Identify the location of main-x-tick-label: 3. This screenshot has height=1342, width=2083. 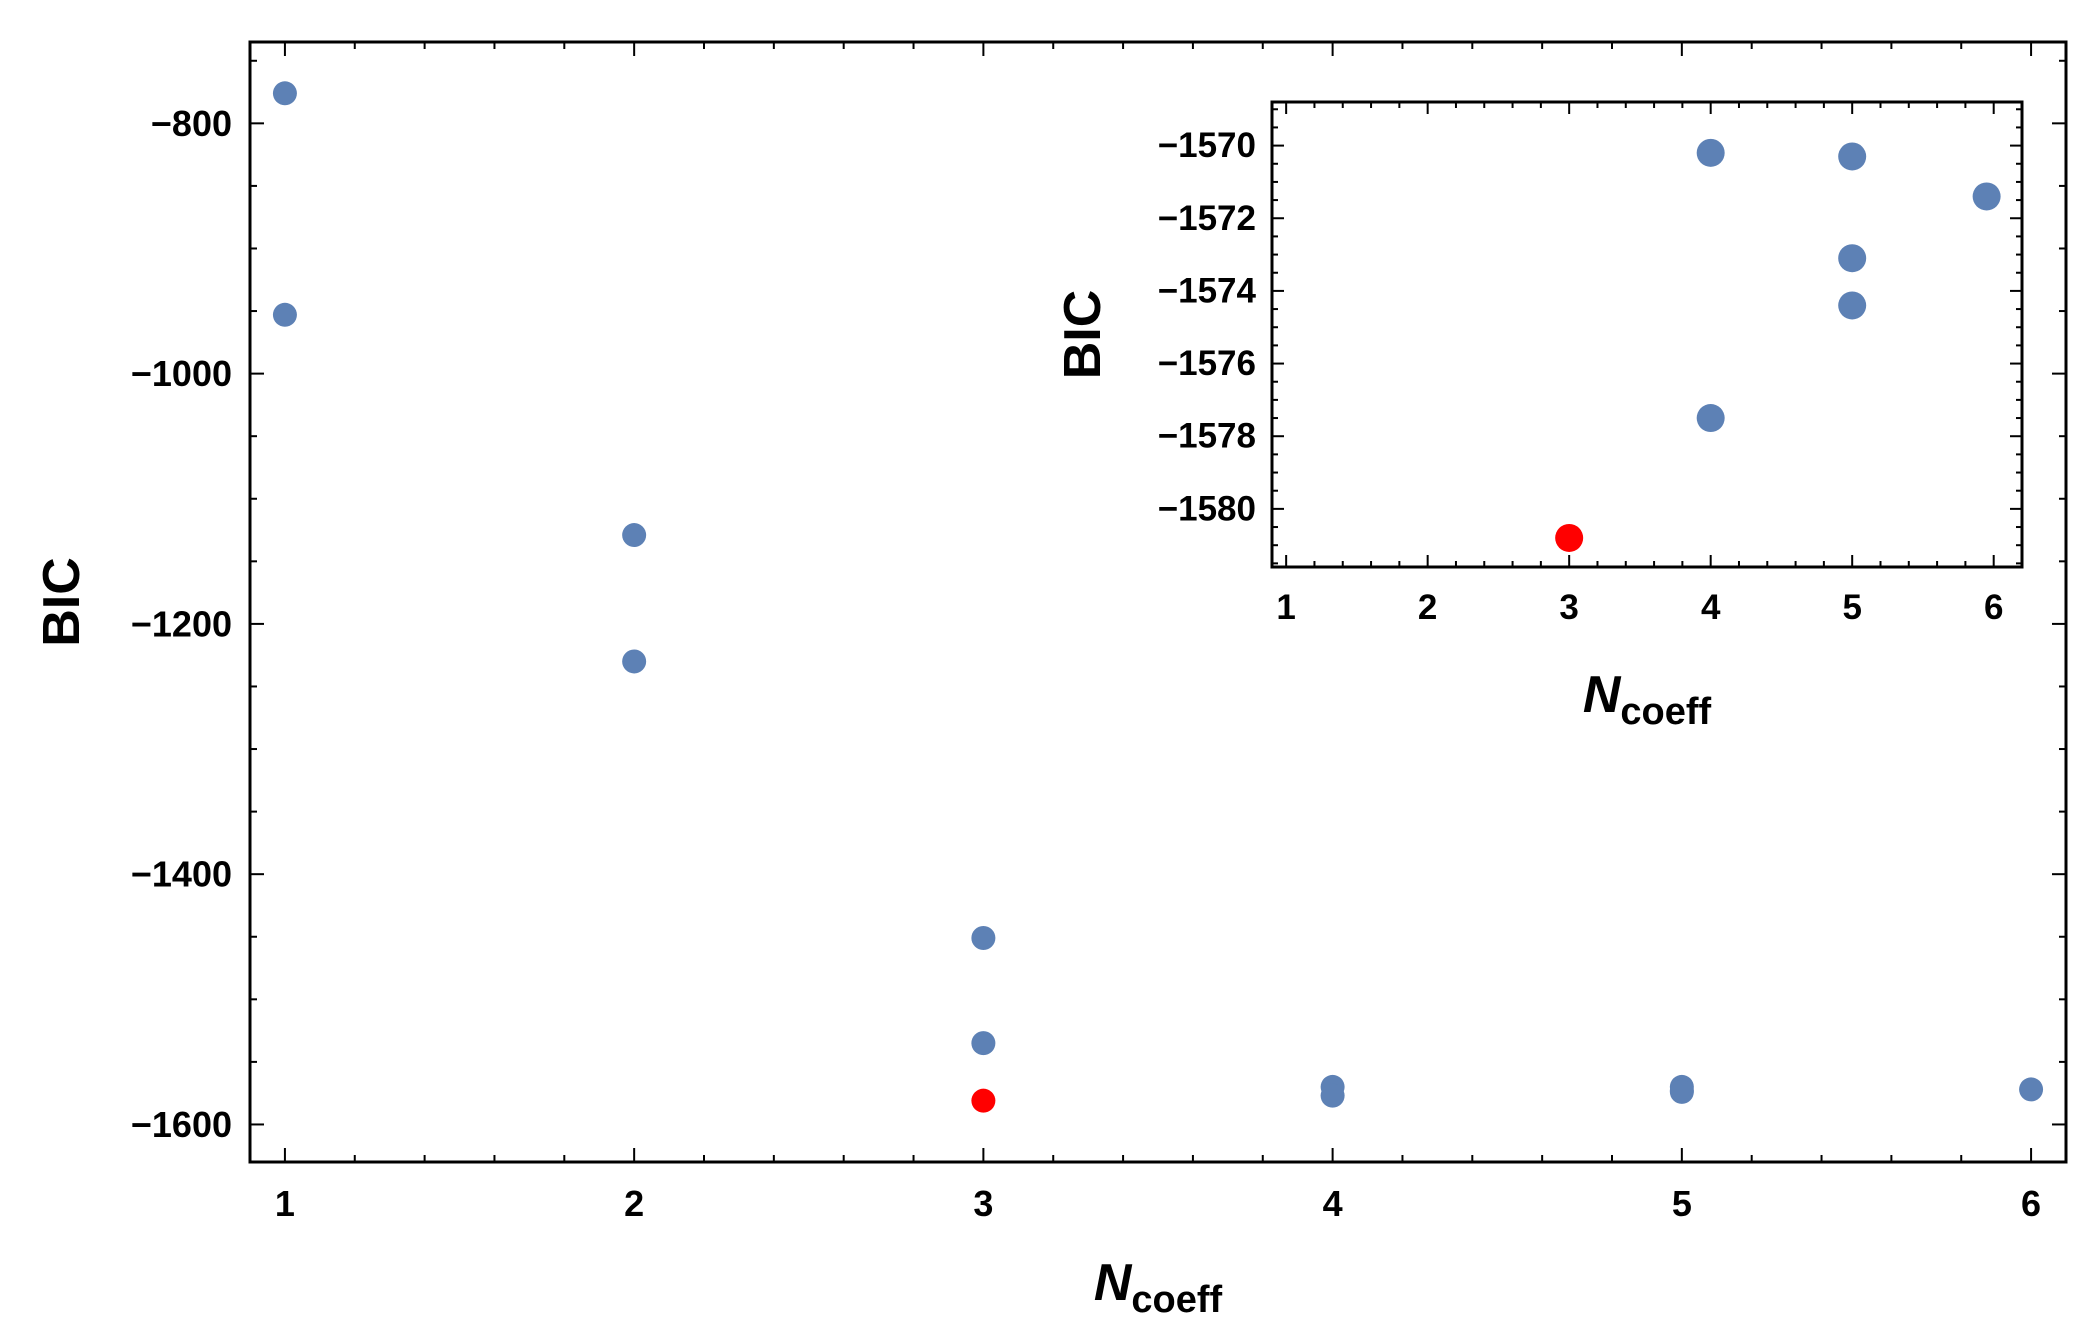
(983, 1203).